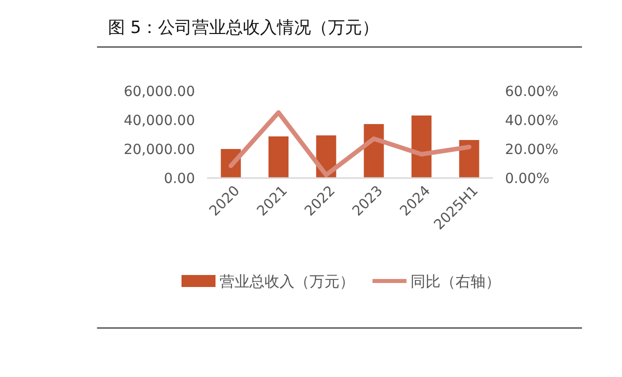  What do you see at coordinates (244, 28) in the screenshot?
I see `chart-title: 图 5：公司营业总收入情况（万元）` at bounding box center [244, 28].